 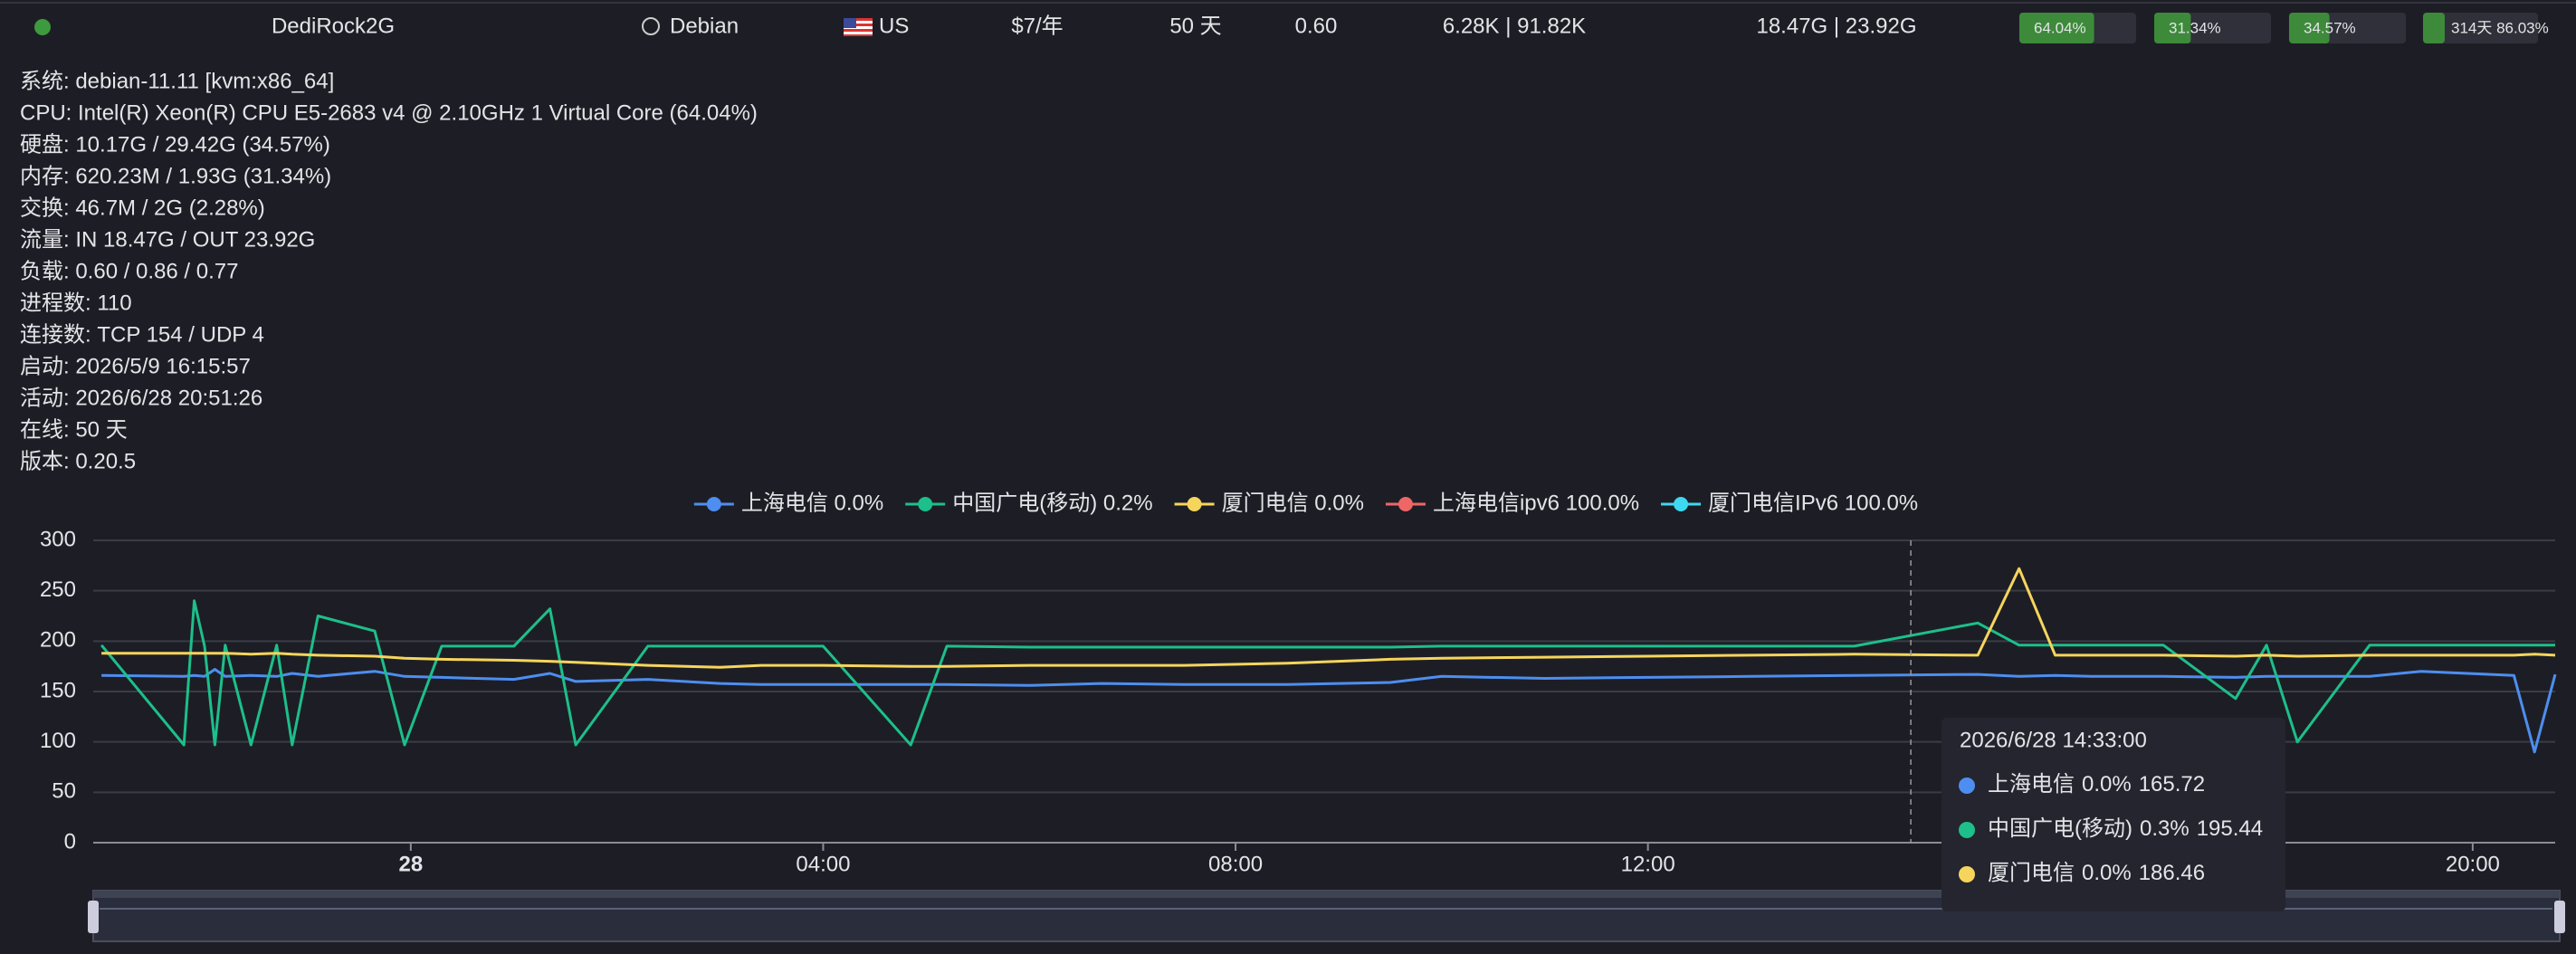 What do you see at coordinates (1037, 26) in the screenshot?
I see `price: $7/年` at bounding box center [1037, 26].